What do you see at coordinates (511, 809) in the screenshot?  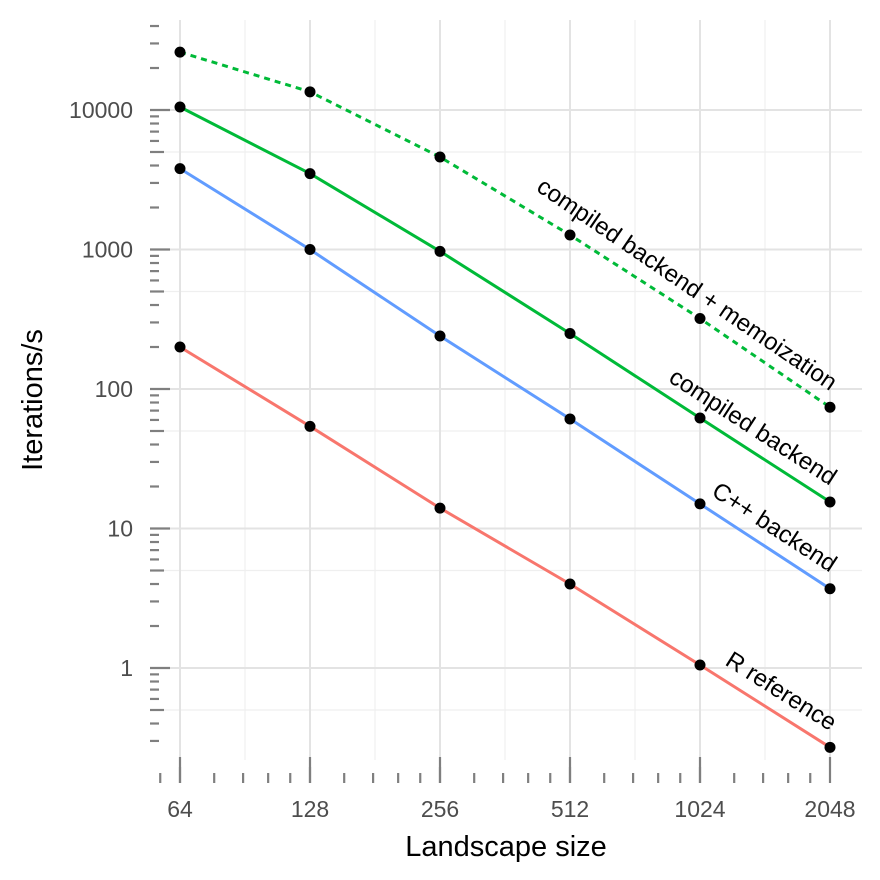 I see `x-tick-labels: 64 128 256 512 1024 2048` at bounding box center [511, 809].